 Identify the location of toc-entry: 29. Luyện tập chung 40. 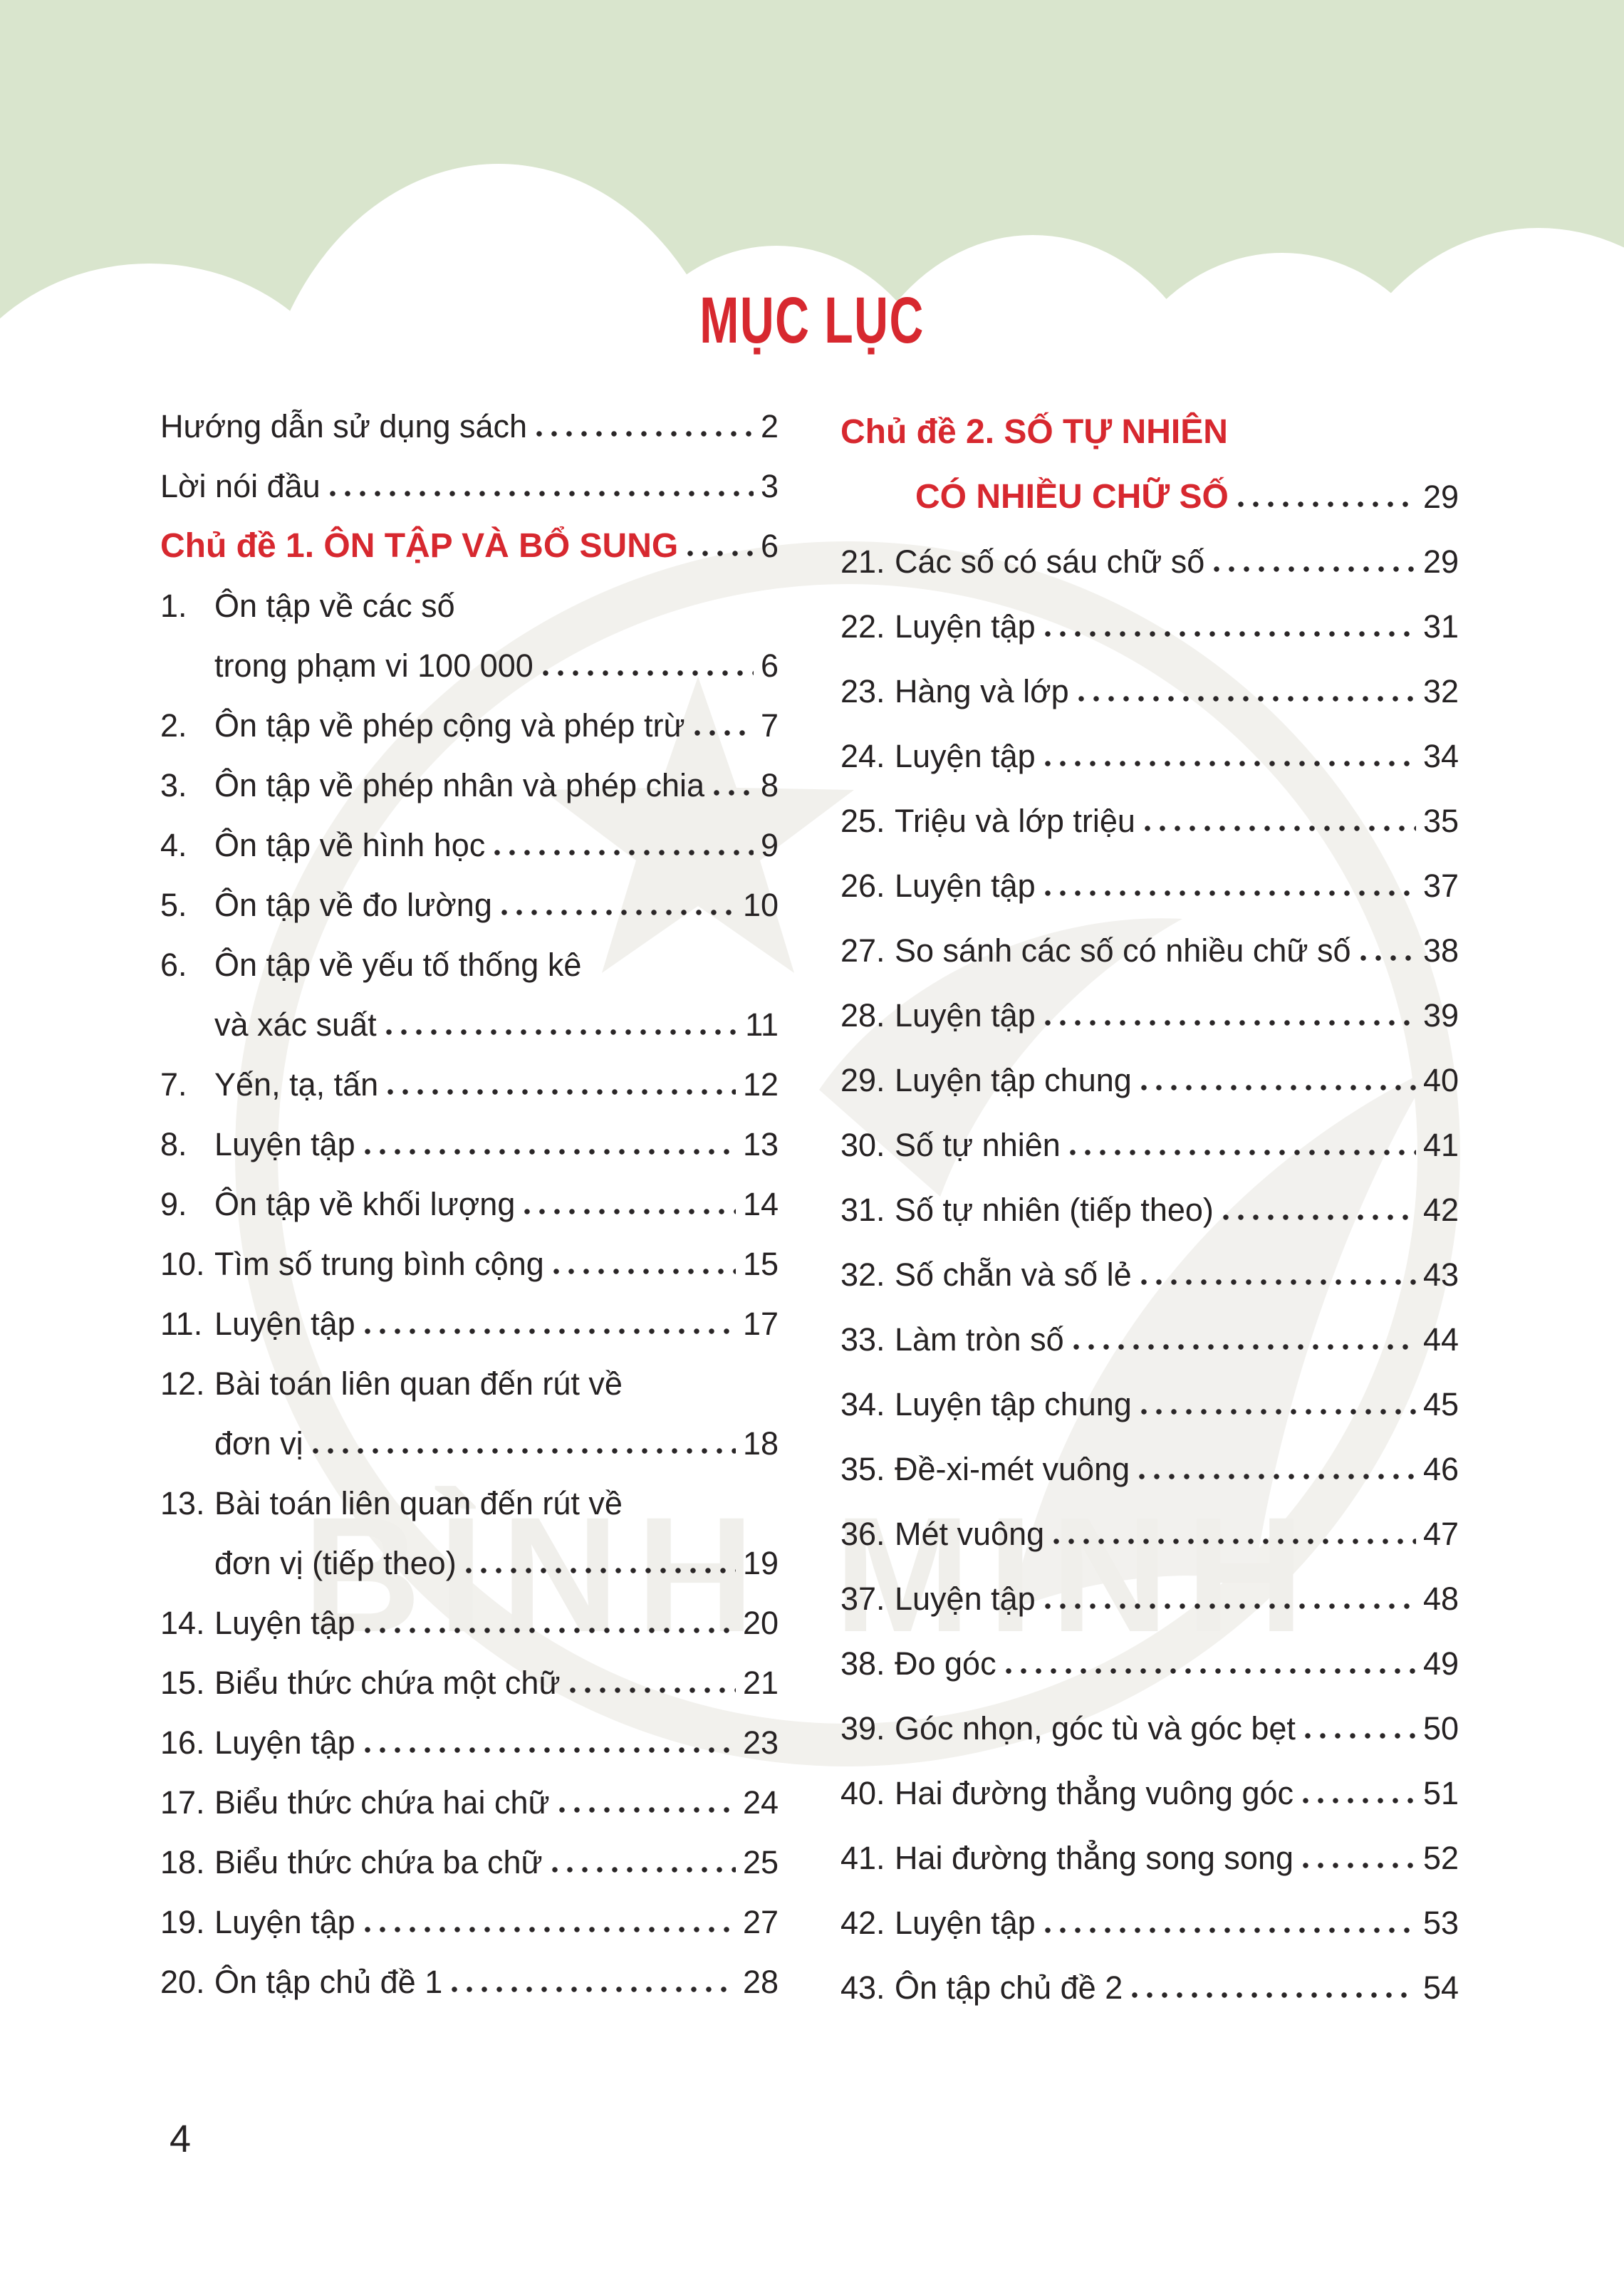
(1149, 1080).